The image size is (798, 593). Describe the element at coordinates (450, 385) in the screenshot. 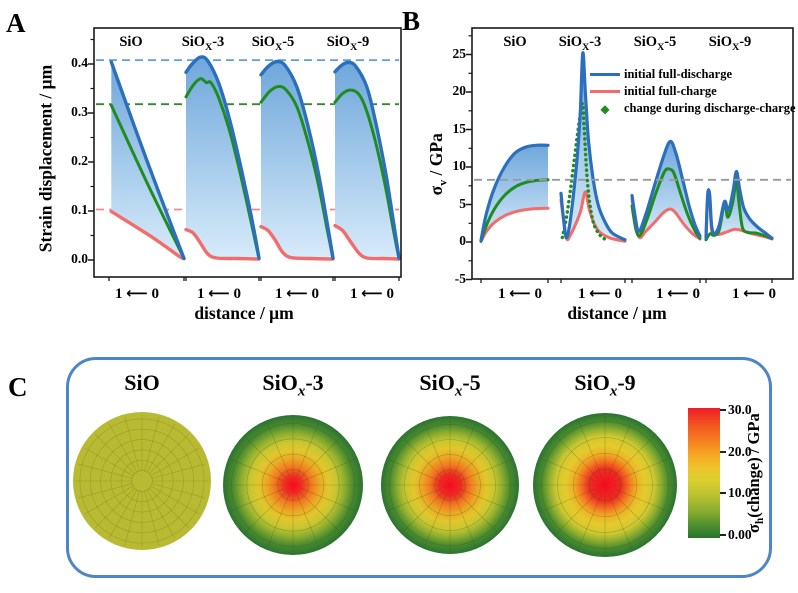

I see `heatmap-circle-title: SiOx-5` at that location.